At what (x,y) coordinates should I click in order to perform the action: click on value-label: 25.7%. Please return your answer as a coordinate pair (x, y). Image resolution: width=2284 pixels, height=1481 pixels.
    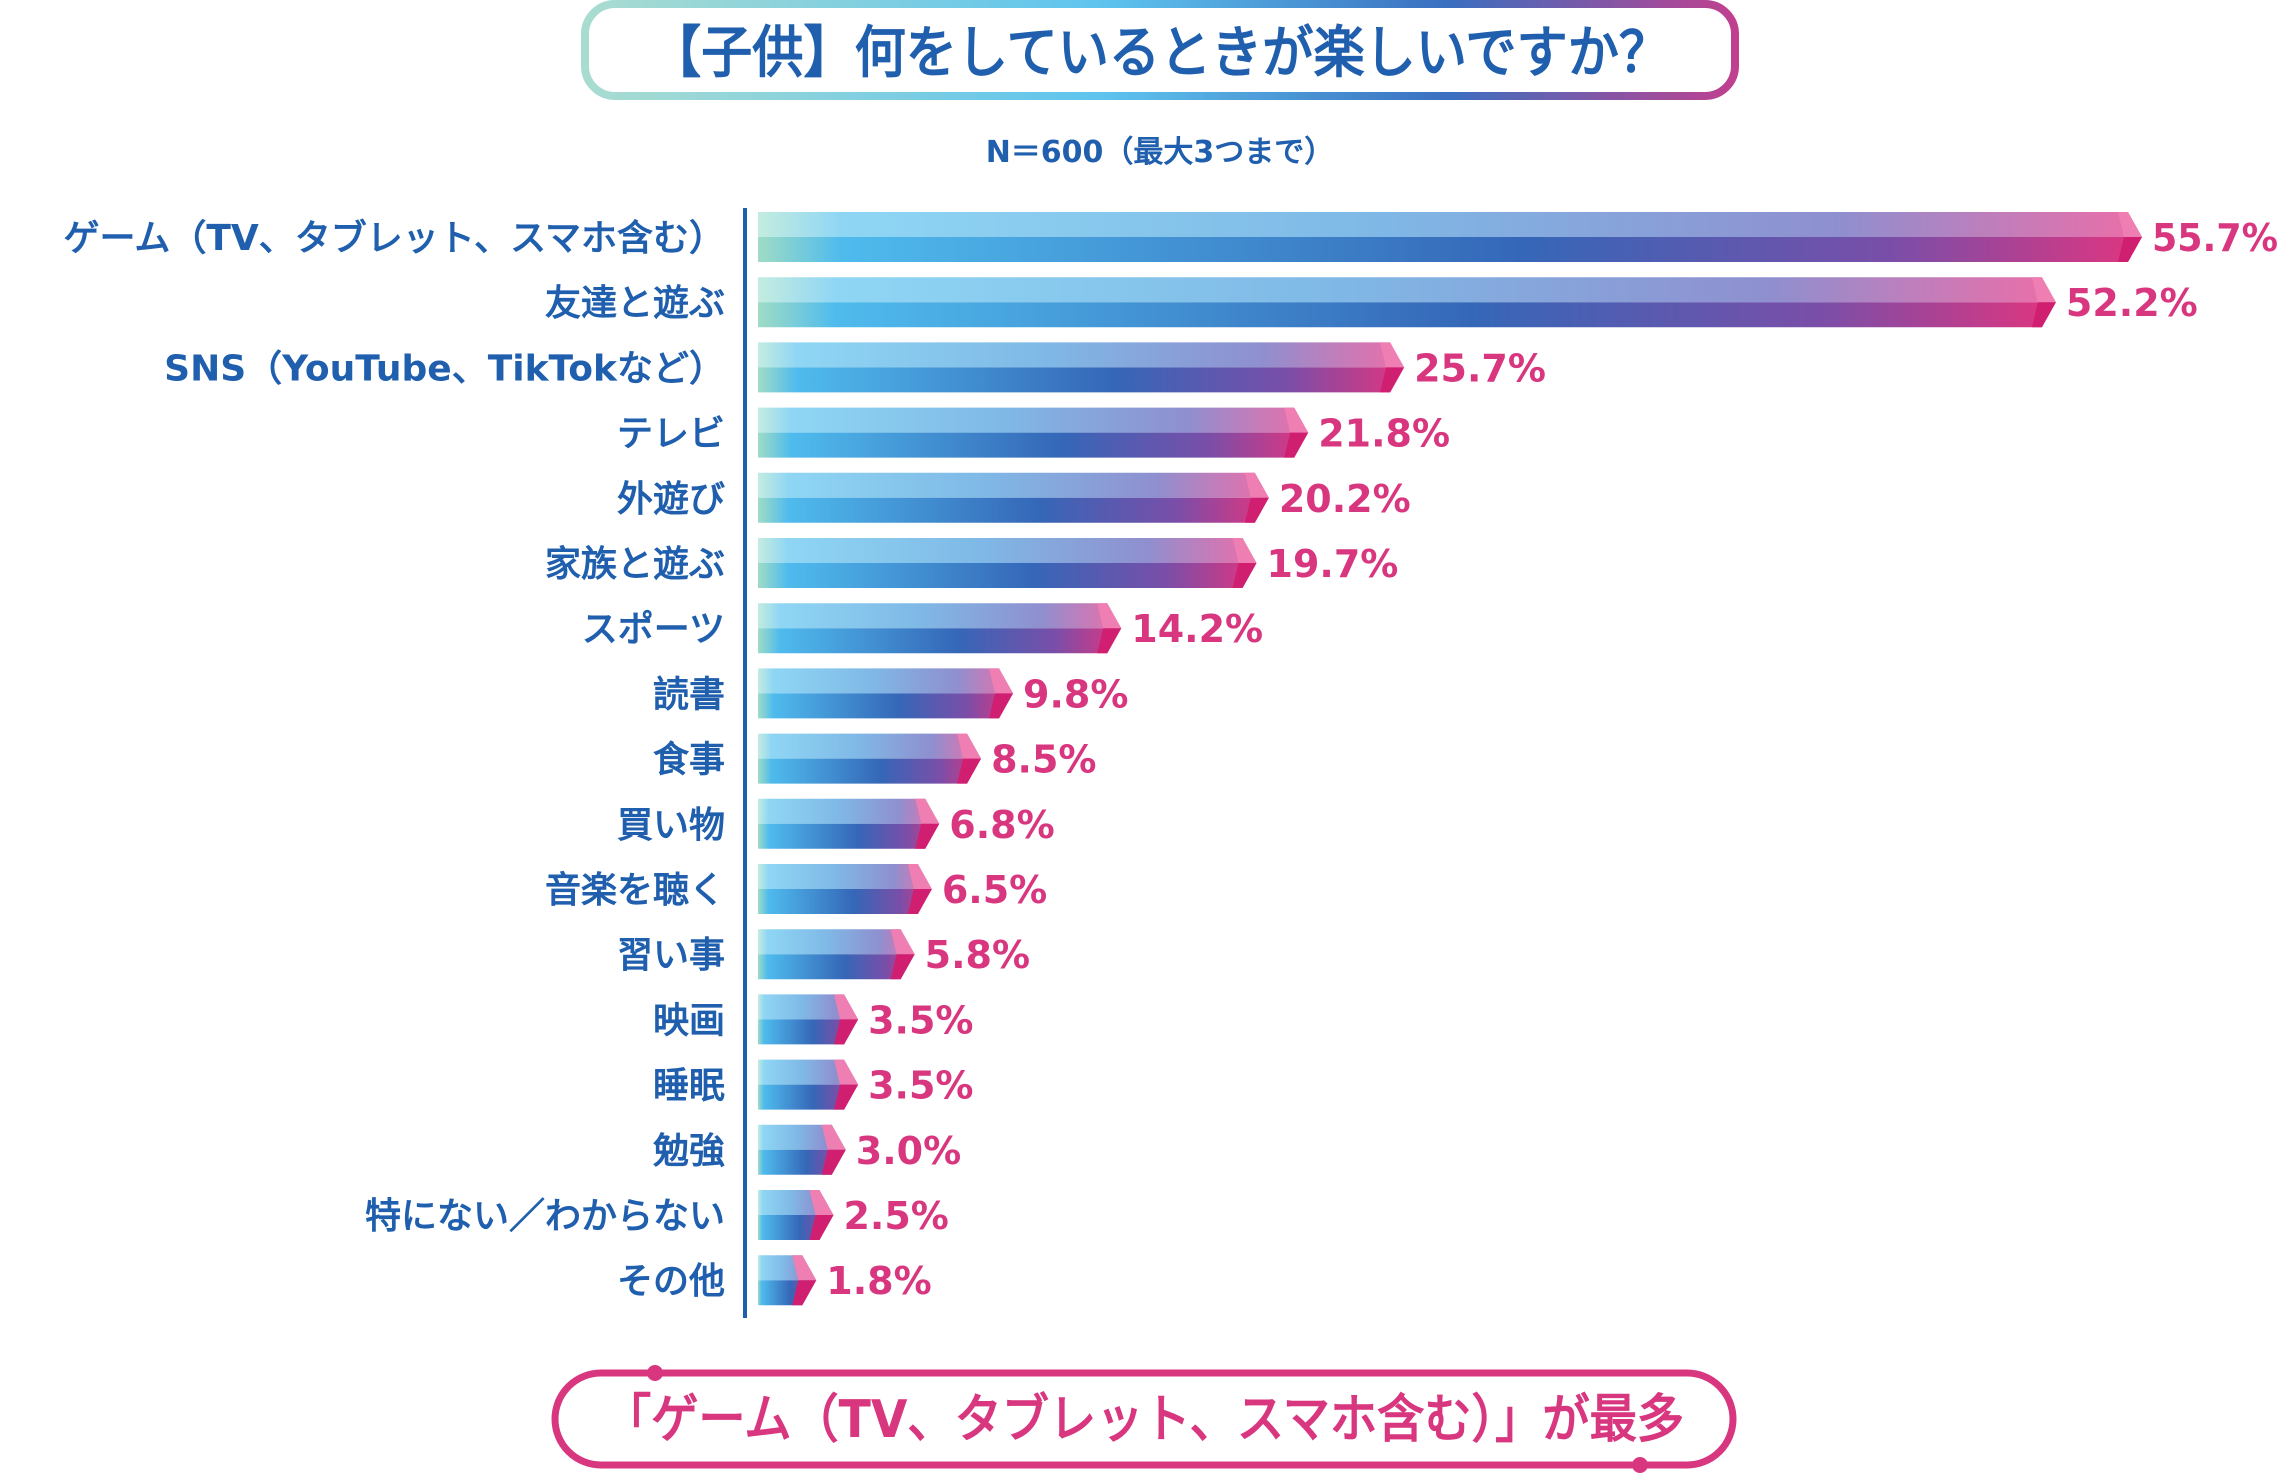
    Looking at the image, I should click on (1480, 368).